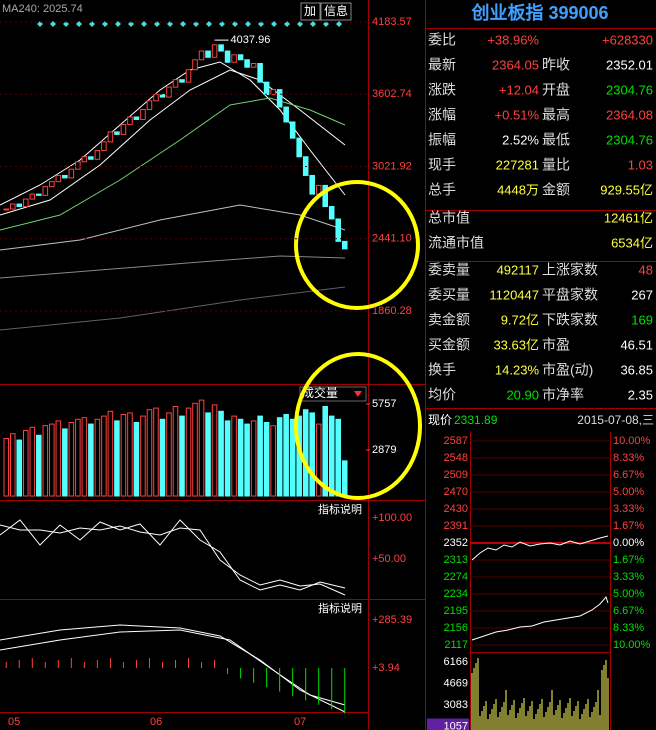  Describe the element at coordinates (642, 294) in the screenshot. I see `quote-value: 267` at that location.